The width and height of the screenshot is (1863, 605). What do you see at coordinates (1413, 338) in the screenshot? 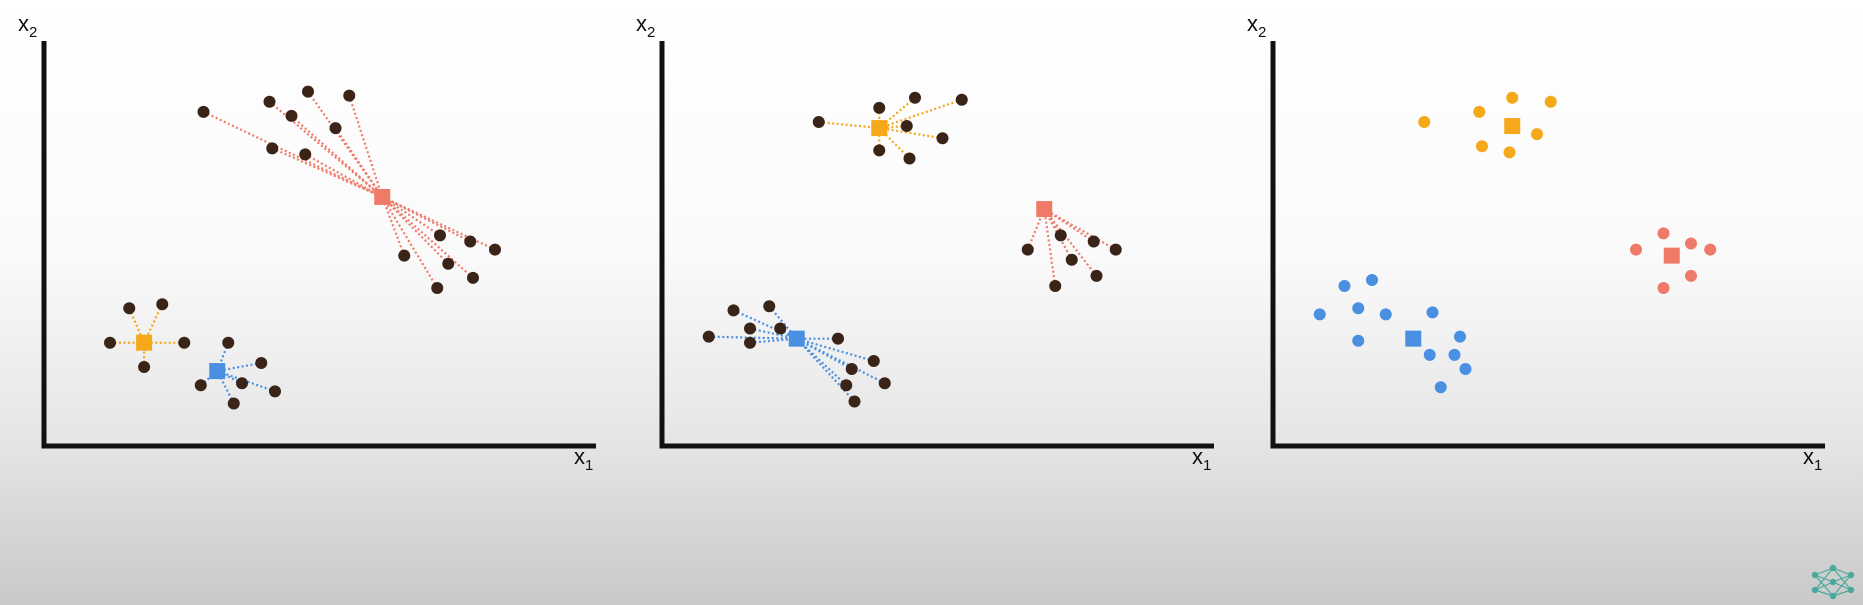
I see `centroid-blue` at bounding box center [1413, 338].